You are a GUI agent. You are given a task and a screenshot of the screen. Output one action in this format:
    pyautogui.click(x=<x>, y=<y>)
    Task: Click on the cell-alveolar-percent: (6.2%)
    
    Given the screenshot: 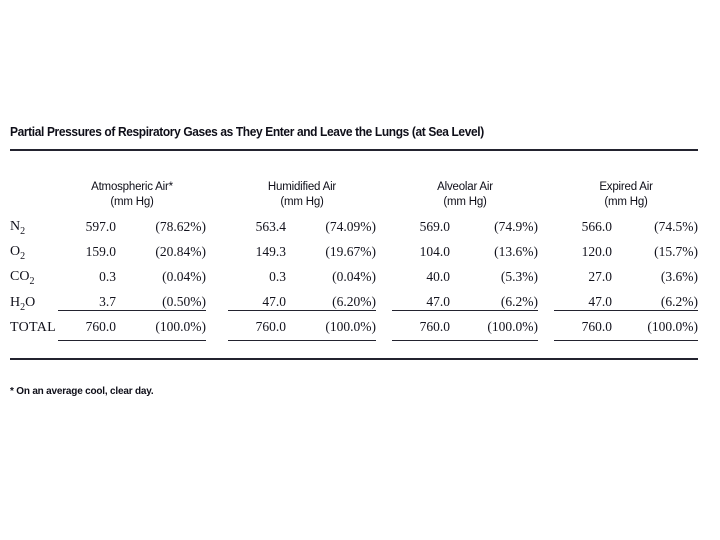 What is the action you would take?
    pyautogui.click(x=519, y=301)
    